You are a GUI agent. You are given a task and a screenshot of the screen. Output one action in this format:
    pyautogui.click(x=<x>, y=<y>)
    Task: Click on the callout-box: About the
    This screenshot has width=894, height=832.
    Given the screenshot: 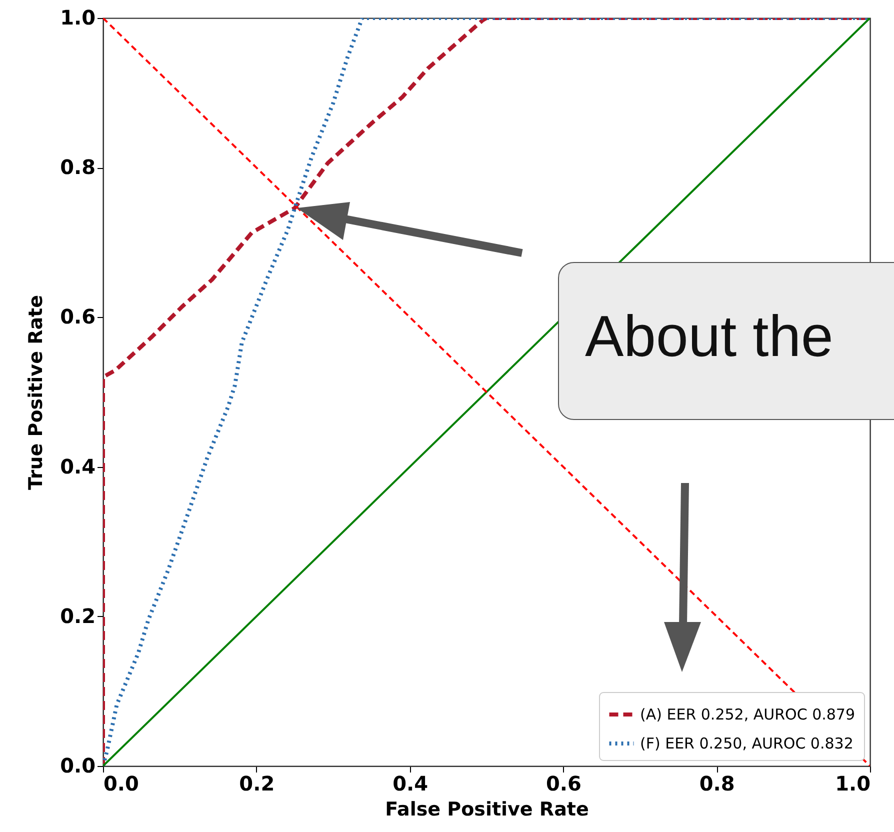 What is the action you would take?
    pyautogui.click(x=726, y=341)
    